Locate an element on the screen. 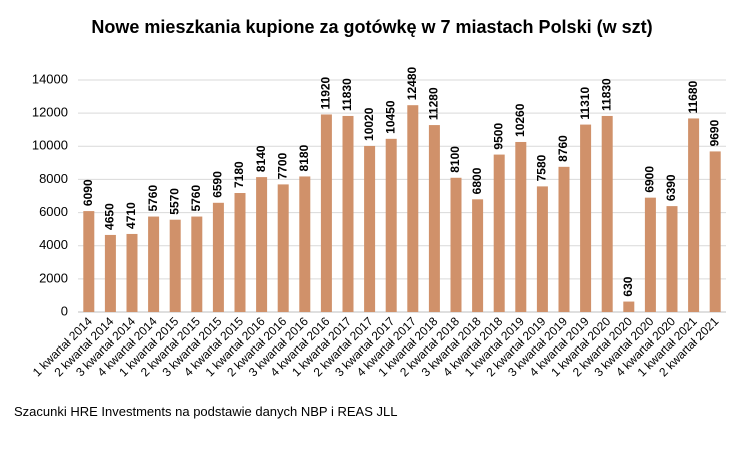  y-tick-label: 14000 is located at coordinates (50, 78).